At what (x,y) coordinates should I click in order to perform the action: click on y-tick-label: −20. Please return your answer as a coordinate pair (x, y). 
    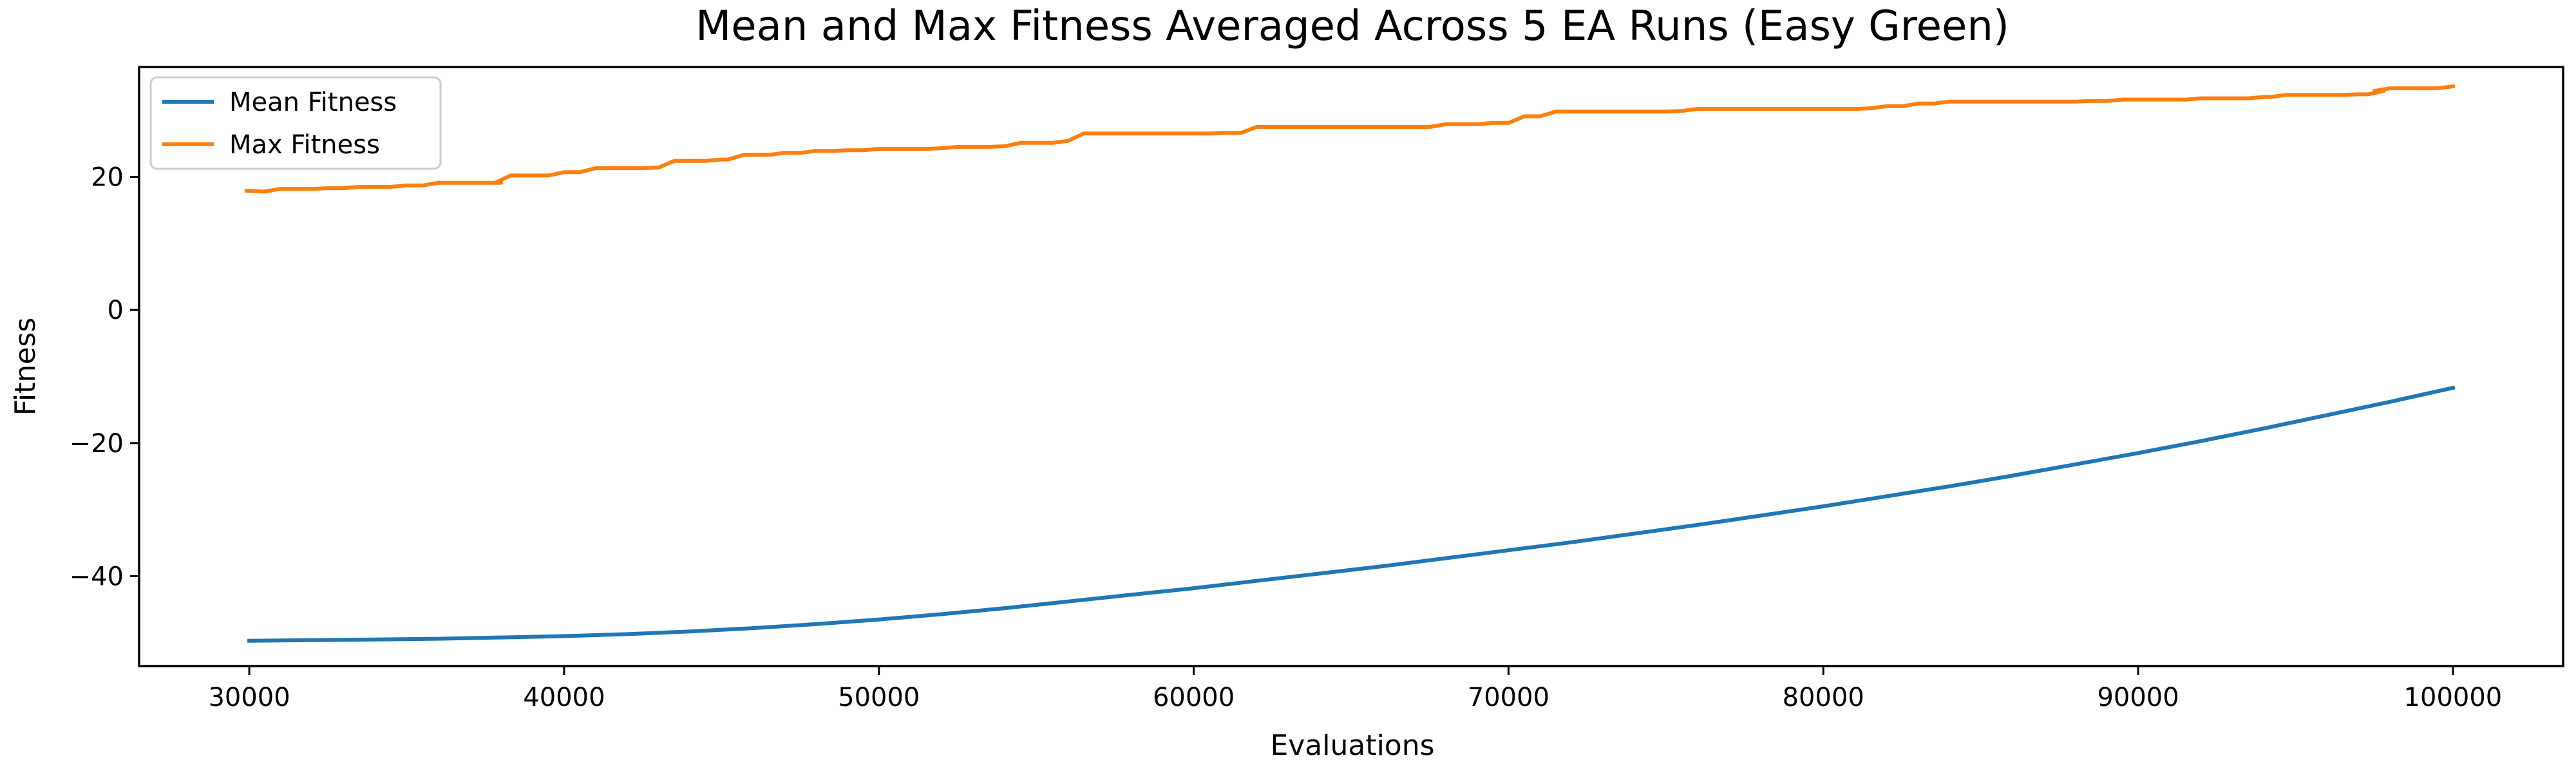
    Looking at the image, I should click on (97, 444).